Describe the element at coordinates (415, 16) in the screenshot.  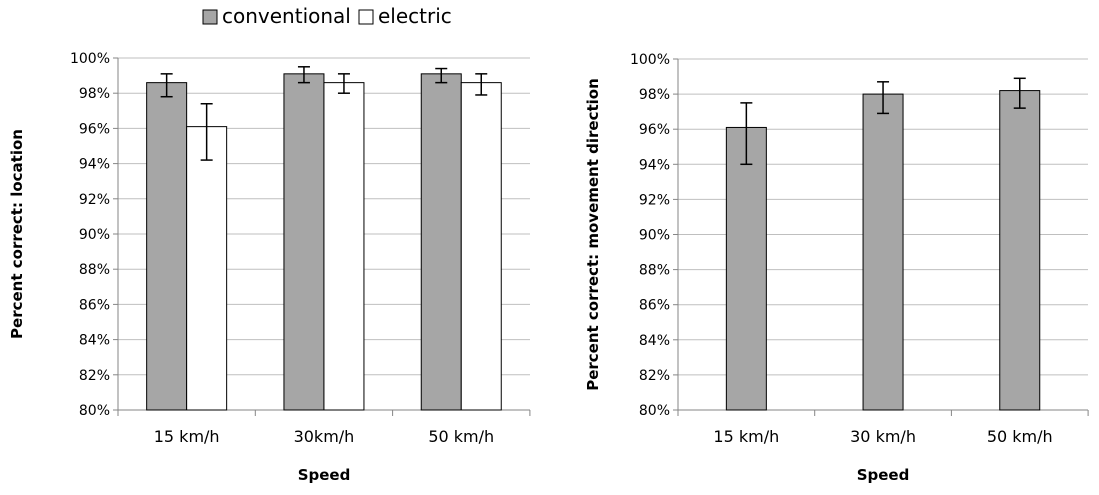
I see `legend-label-2: electric` at that location.